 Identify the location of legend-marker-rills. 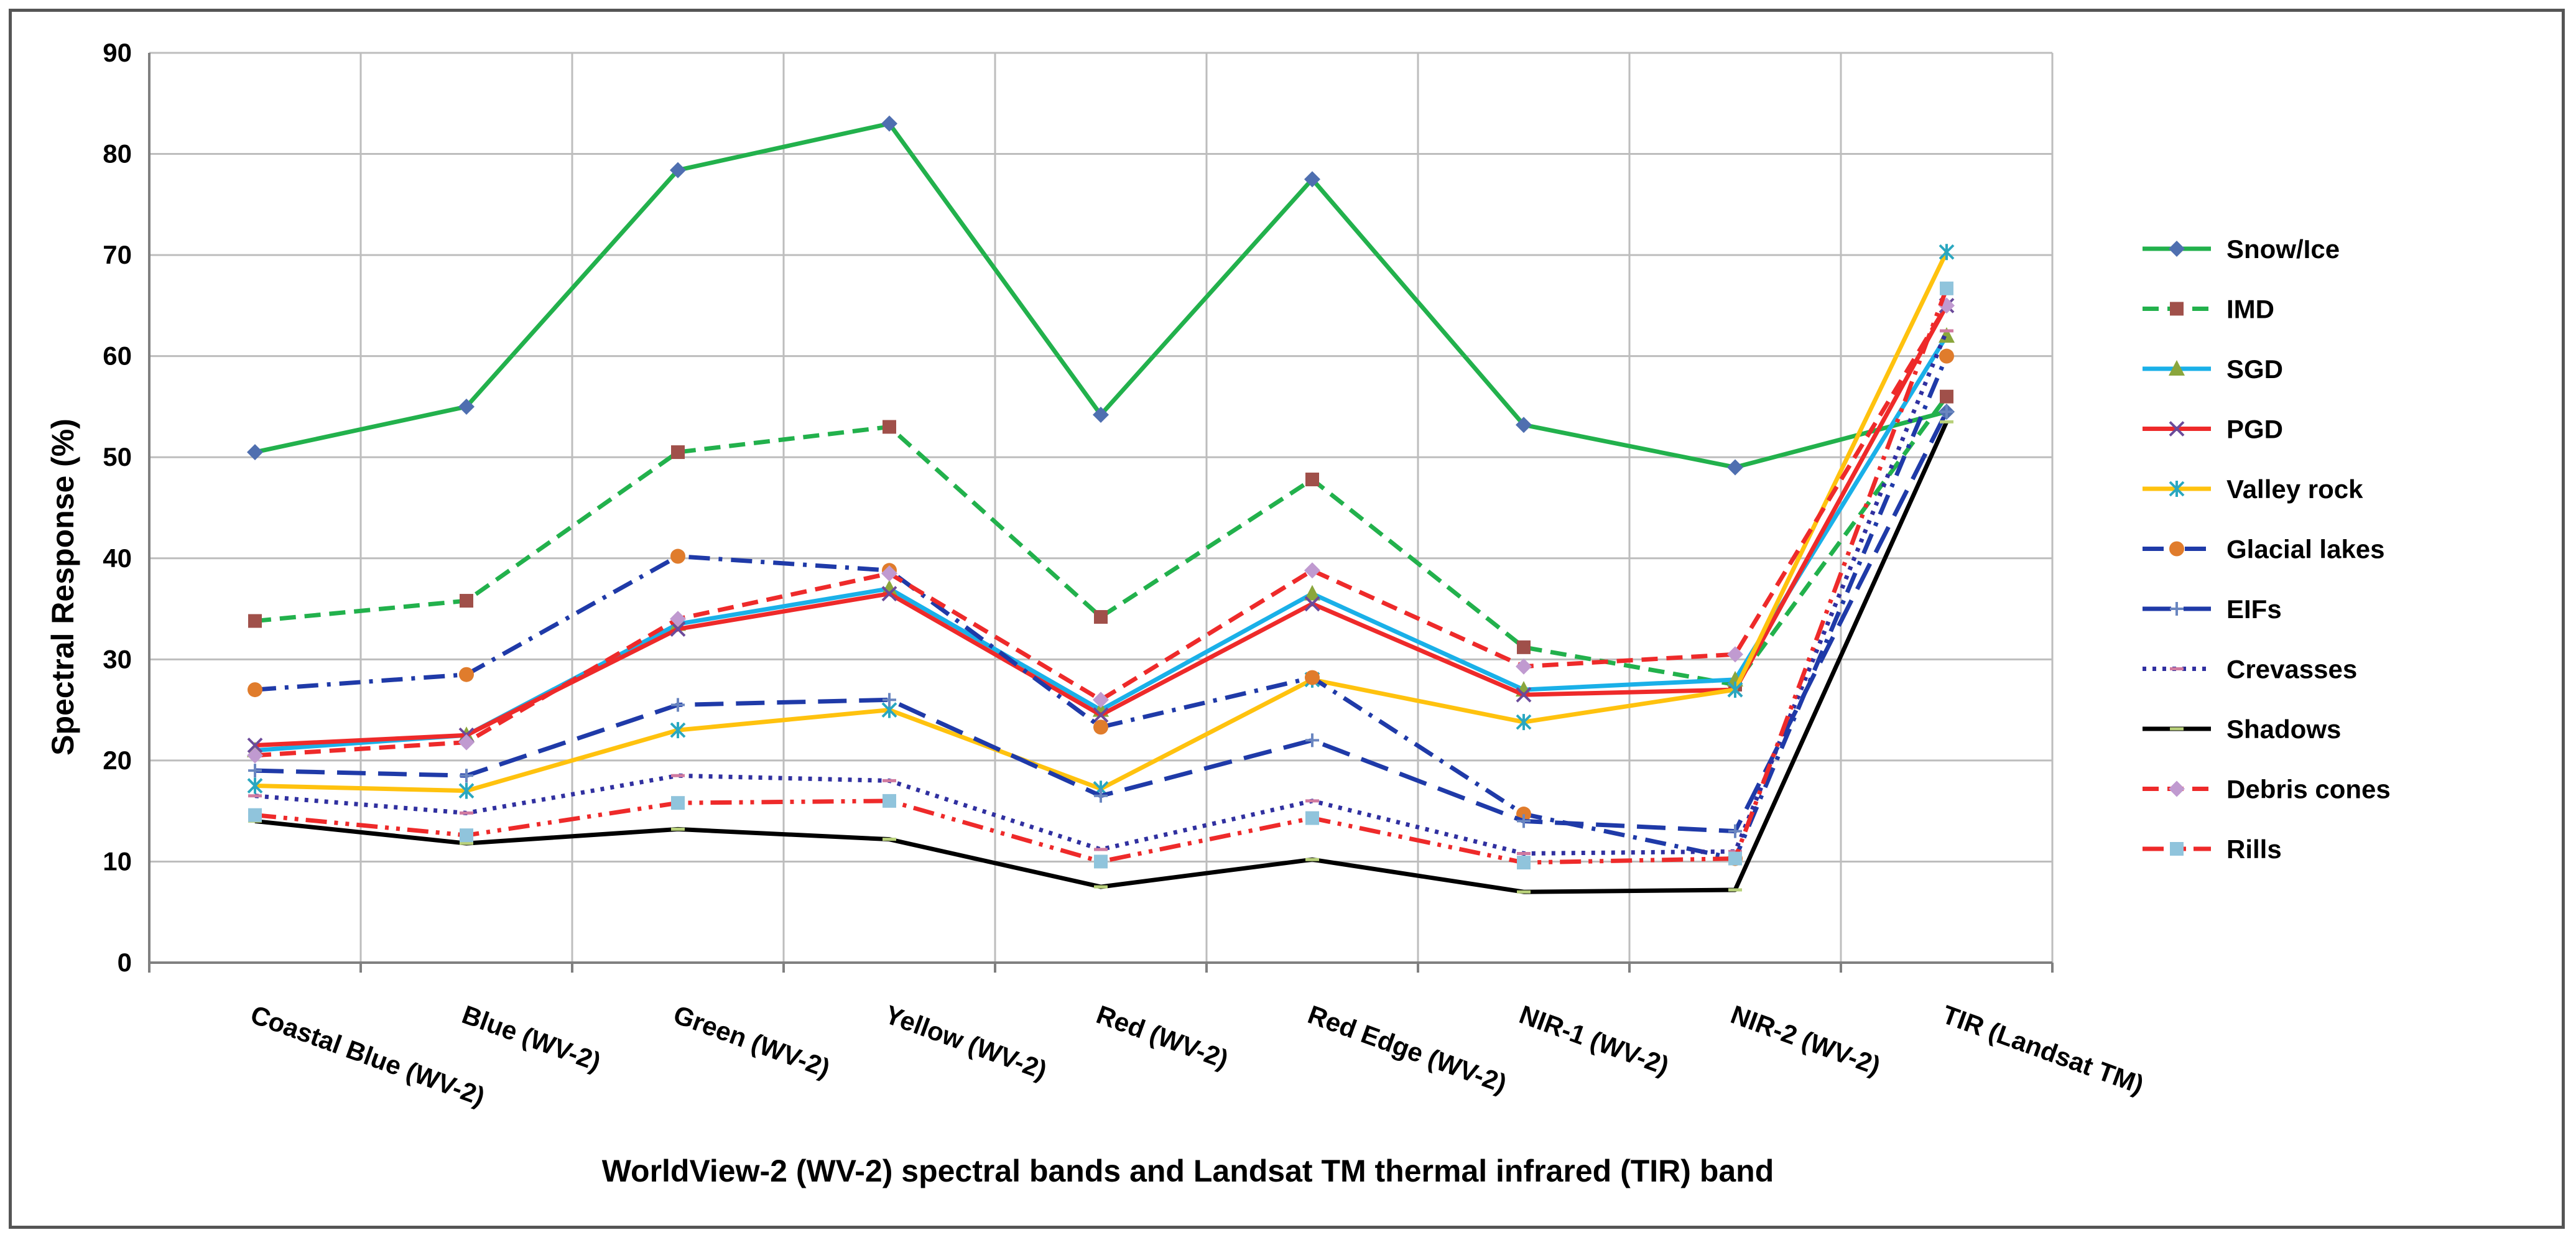
(2177, 849).